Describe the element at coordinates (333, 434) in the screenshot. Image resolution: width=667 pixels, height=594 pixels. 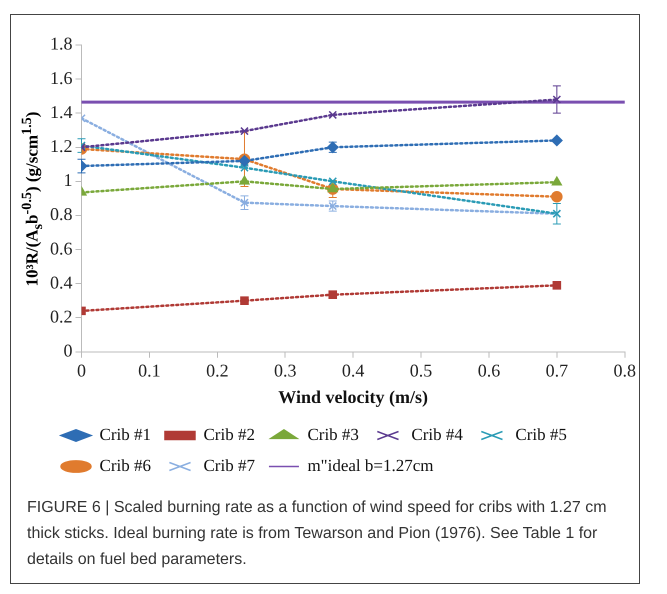
I see `legend-label: Crib #3` at that location.